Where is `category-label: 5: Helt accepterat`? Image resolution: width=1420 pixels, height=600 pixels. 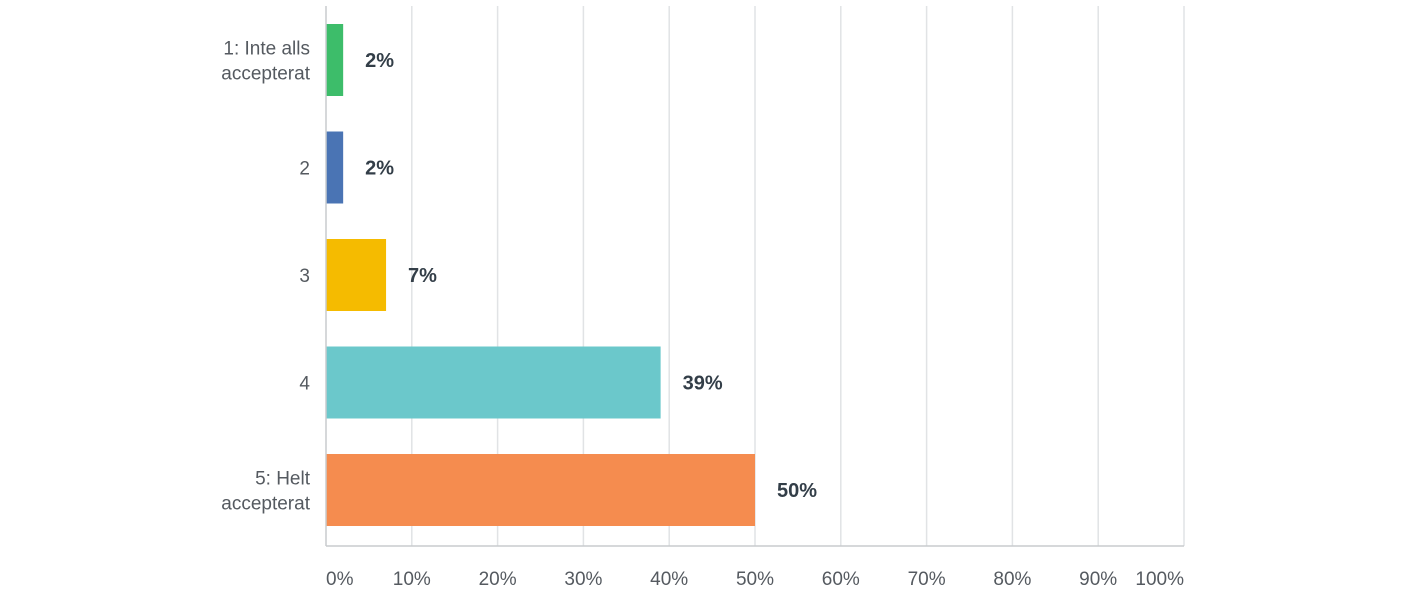 category-label: 5: Helt accepterat is located at coordinates (265, 492).